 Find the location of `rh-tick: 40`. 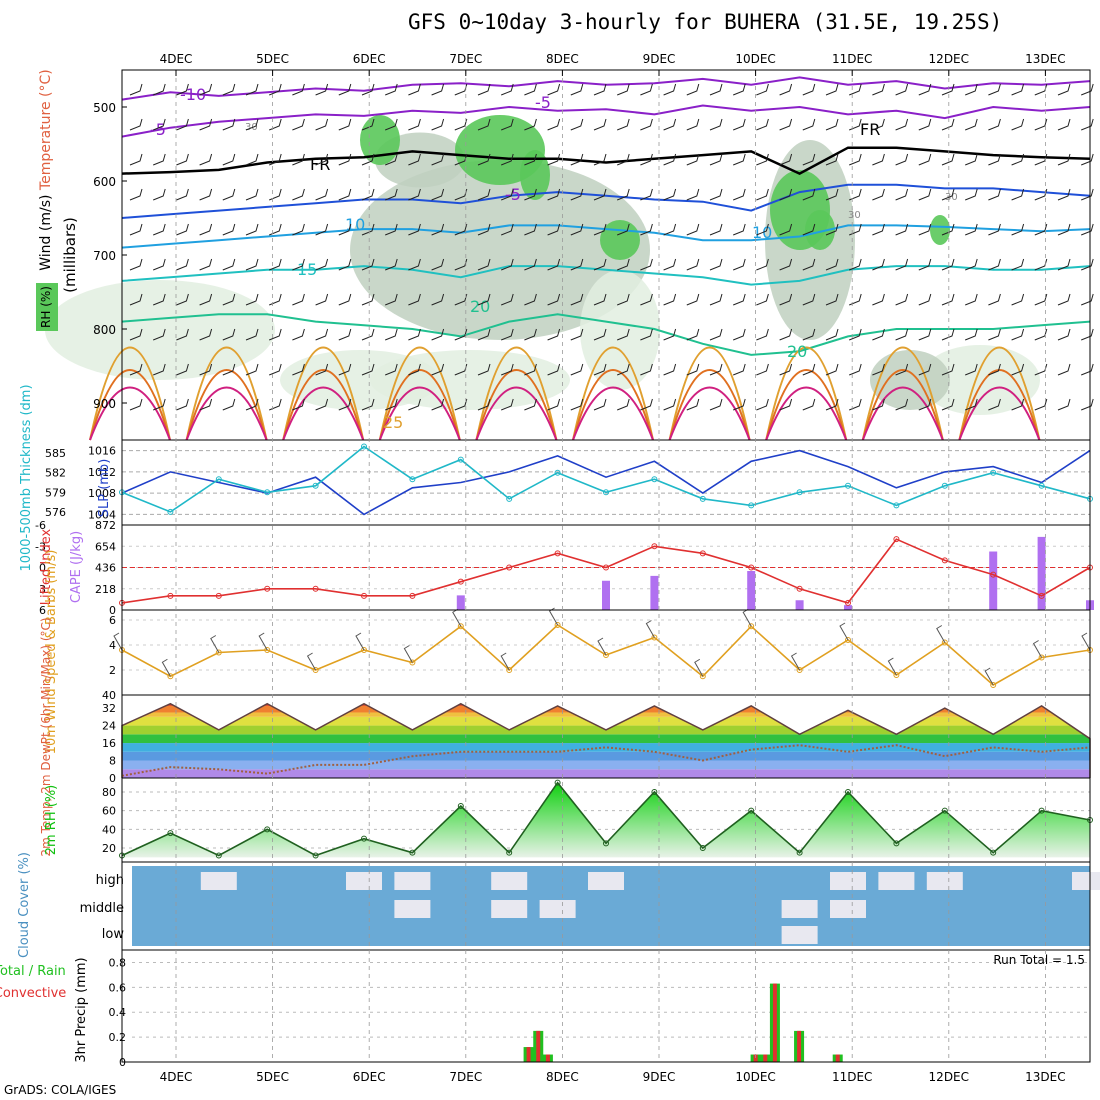

rh-tick: 40 is located at coordinates (109, 829).